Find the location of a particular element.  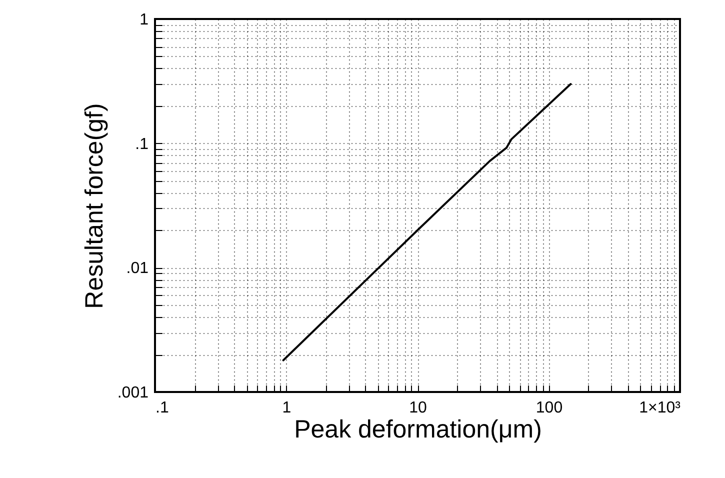

x-tick-label: 100 is located at coordinates (549, 408).